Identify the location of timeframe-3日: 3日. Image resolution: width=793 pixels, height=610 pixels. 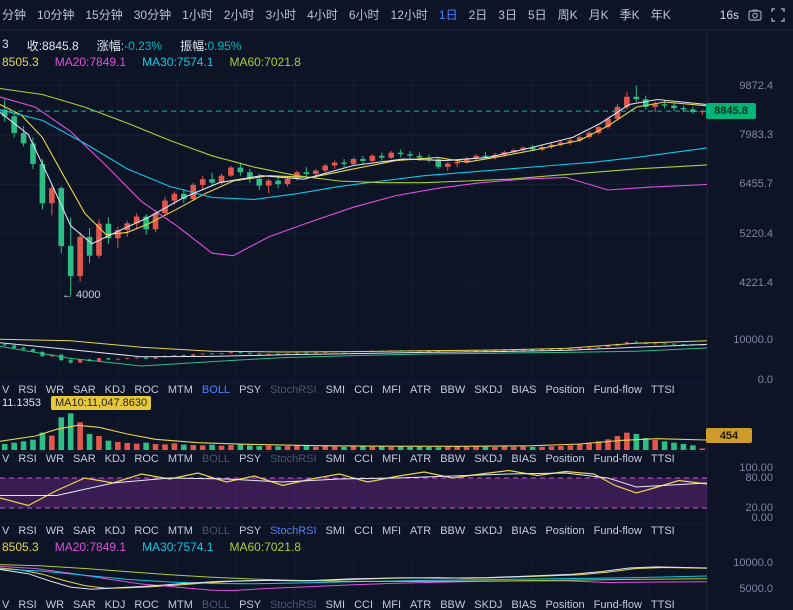
(507, 15).